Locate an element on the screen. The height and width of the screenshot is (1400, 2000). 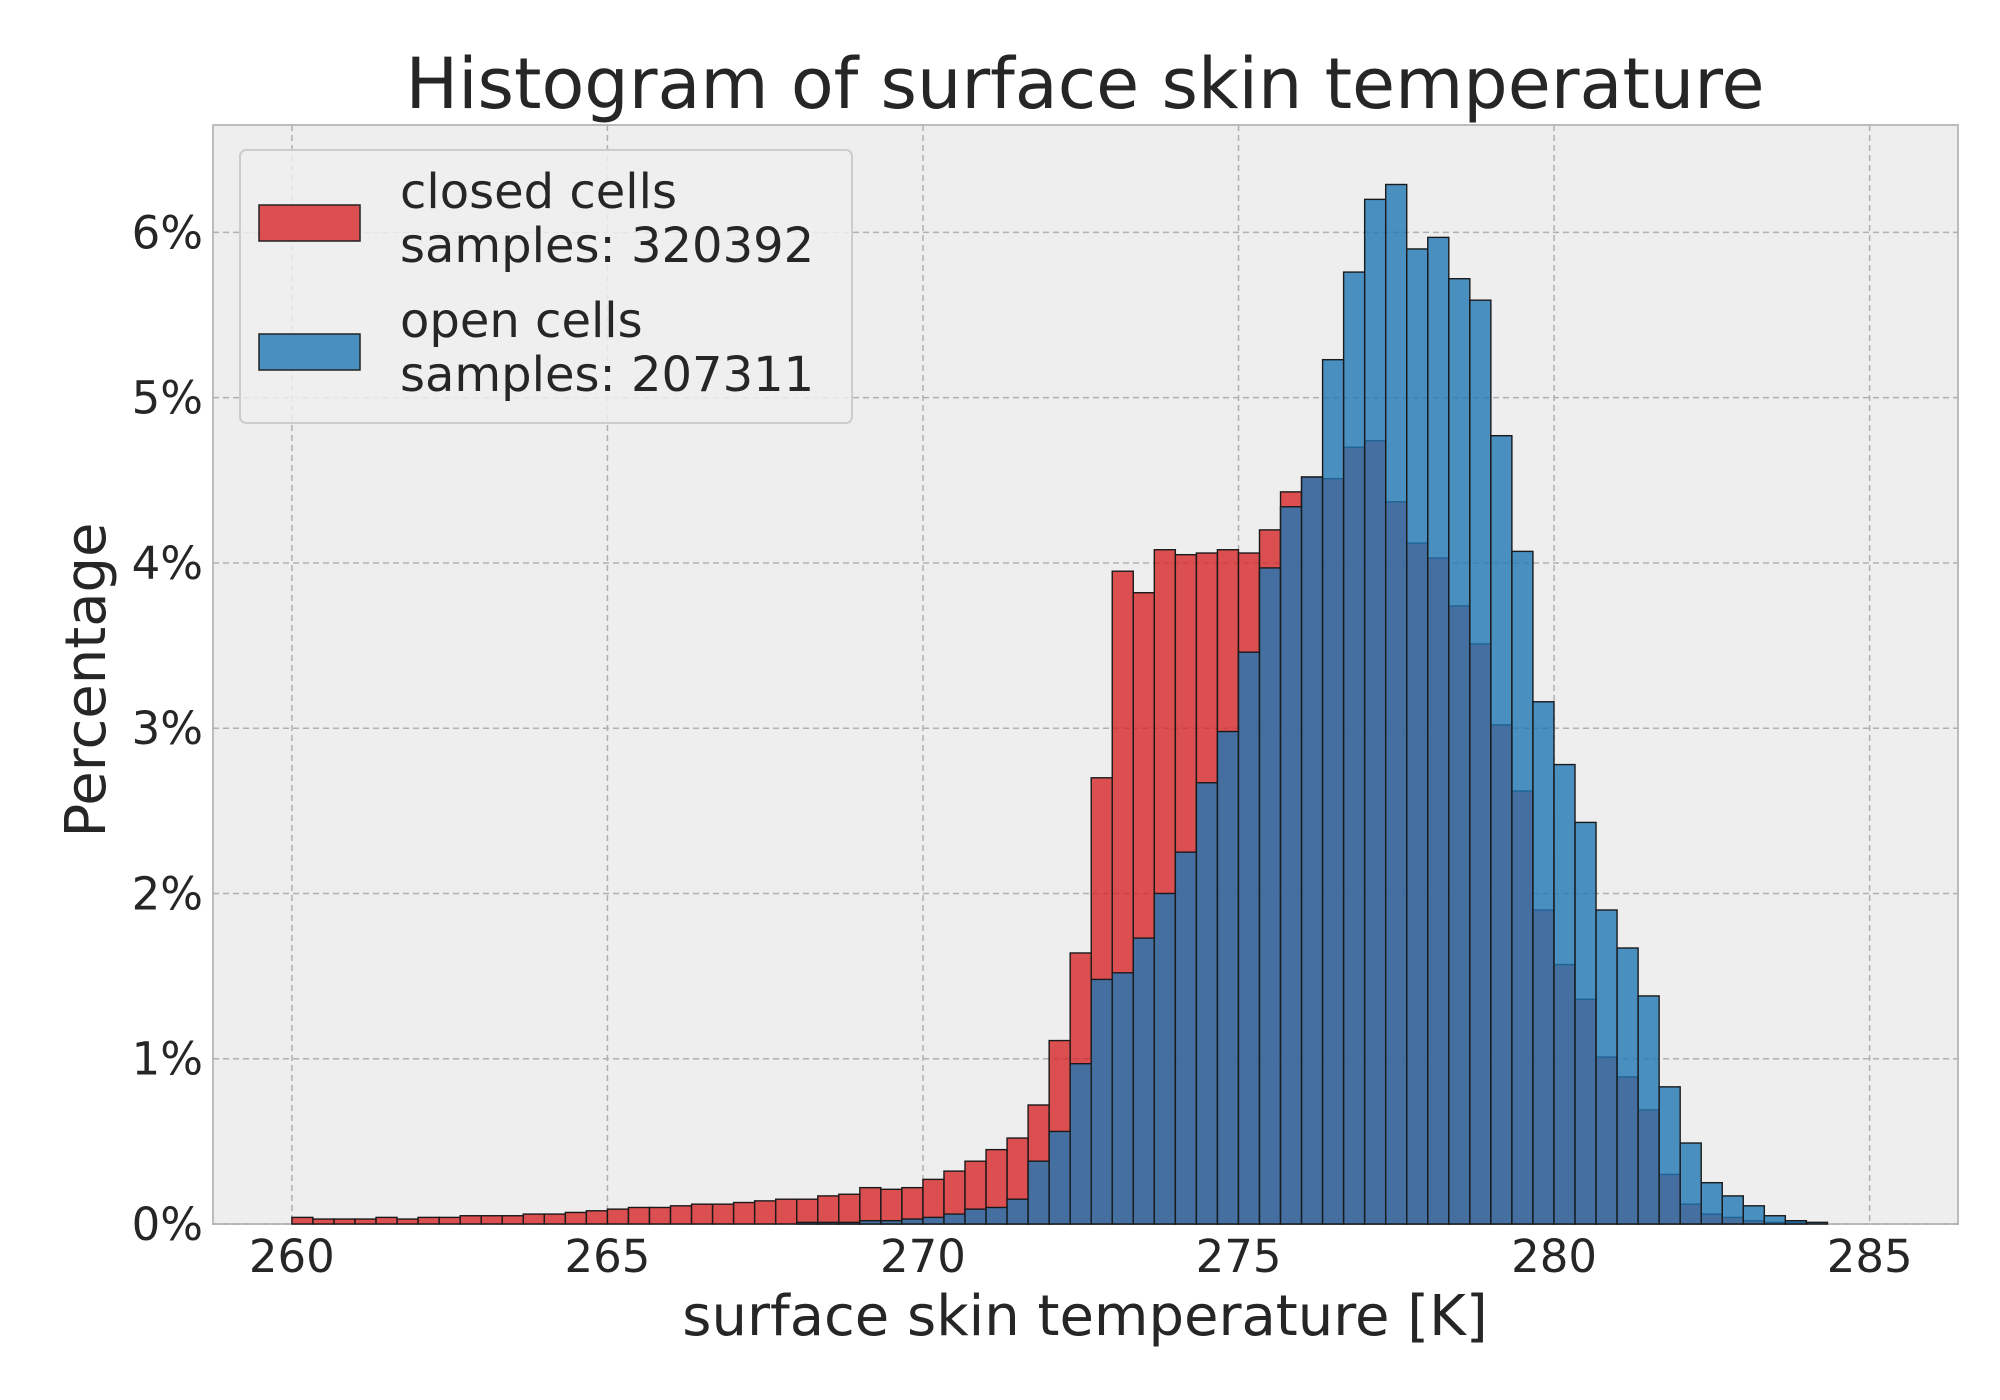
x-tick-label: 260 is located at coordinates (292, 1256).